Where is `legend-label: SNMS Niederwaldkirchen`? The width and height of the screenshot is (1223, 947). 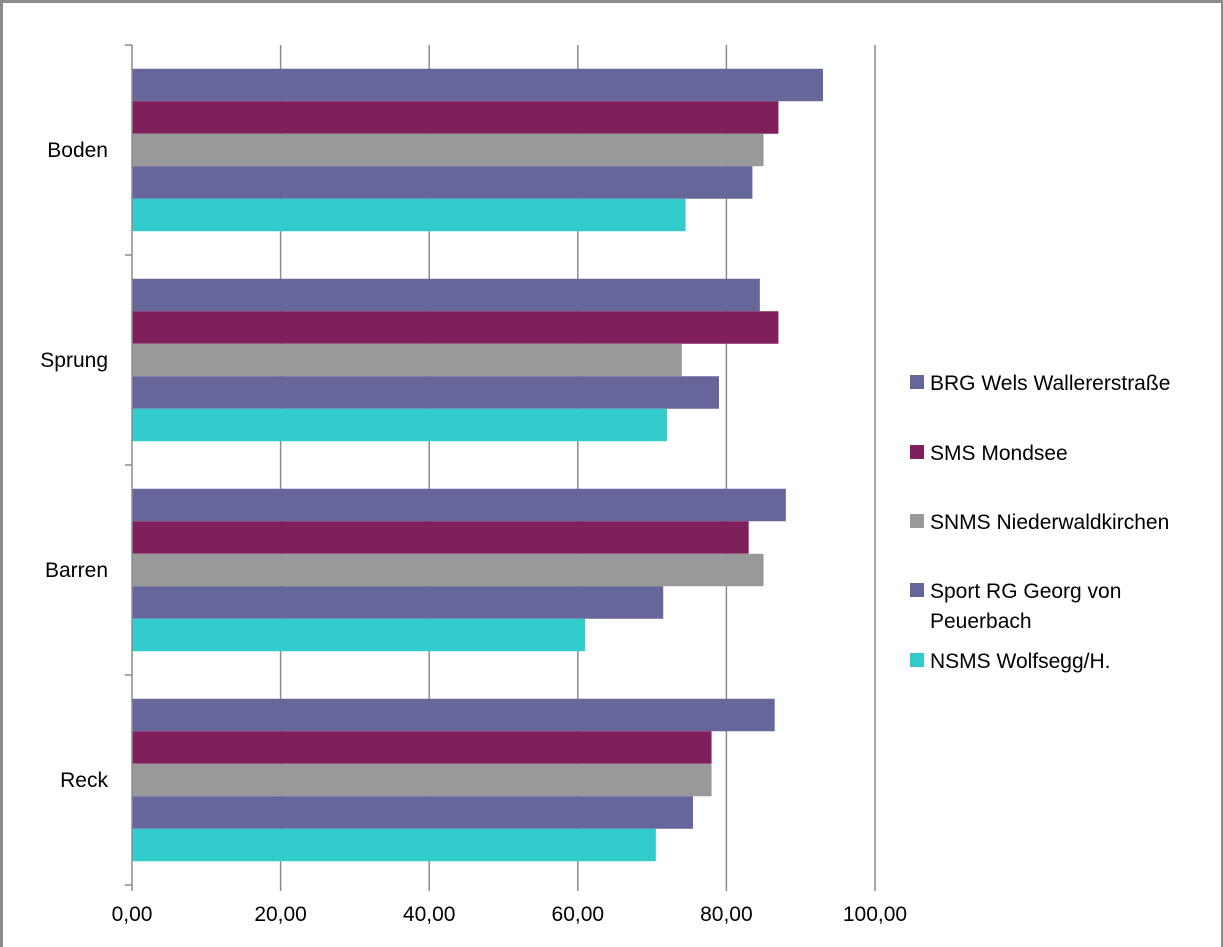 legend-label: SNMS Niederwaldkirchen is located at coordinates (1049, 522).